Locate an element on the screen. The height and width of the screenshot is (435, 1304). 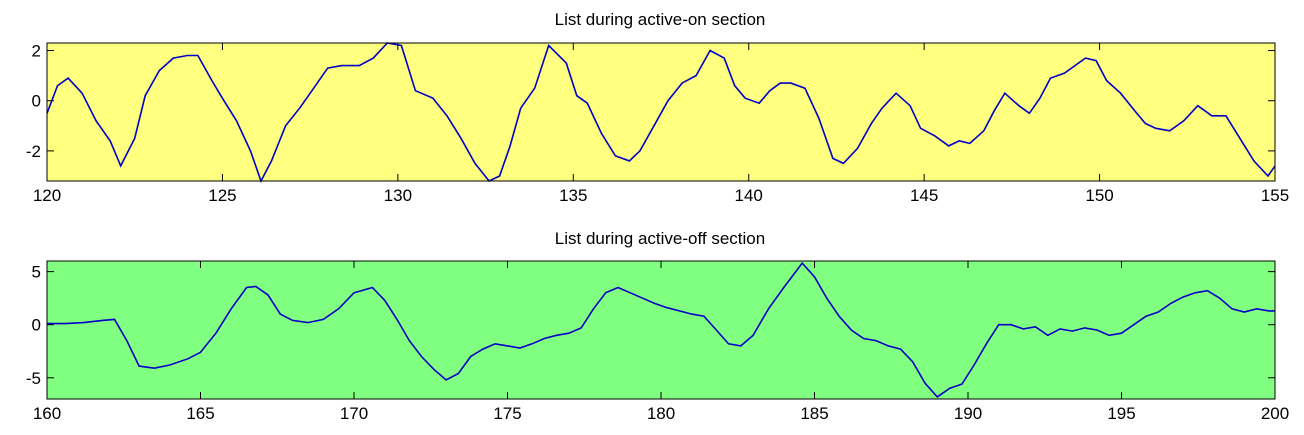
x-tick-label-active-off: 160 is located at coordinates (47, 413).